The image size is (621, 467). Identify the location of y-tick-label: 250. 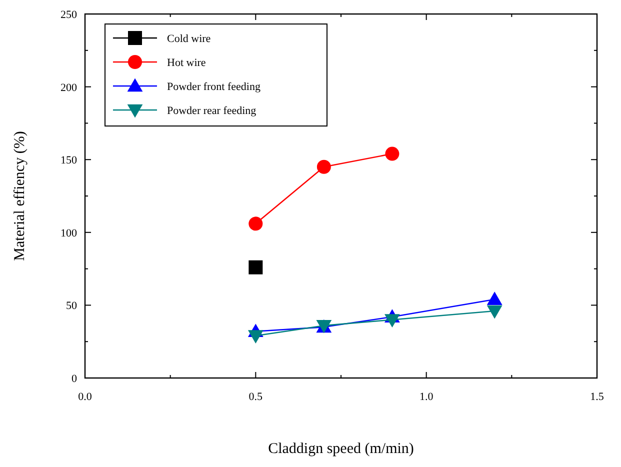
(69, 15).